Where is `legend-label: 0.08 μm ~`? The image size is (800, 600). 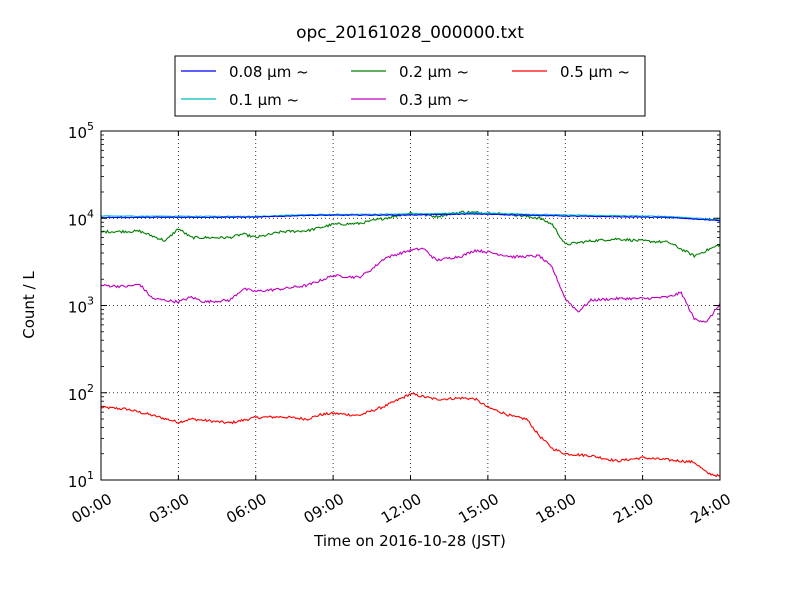
legend-label: 0.08 μm ~ is located at coordinates (269, 72).